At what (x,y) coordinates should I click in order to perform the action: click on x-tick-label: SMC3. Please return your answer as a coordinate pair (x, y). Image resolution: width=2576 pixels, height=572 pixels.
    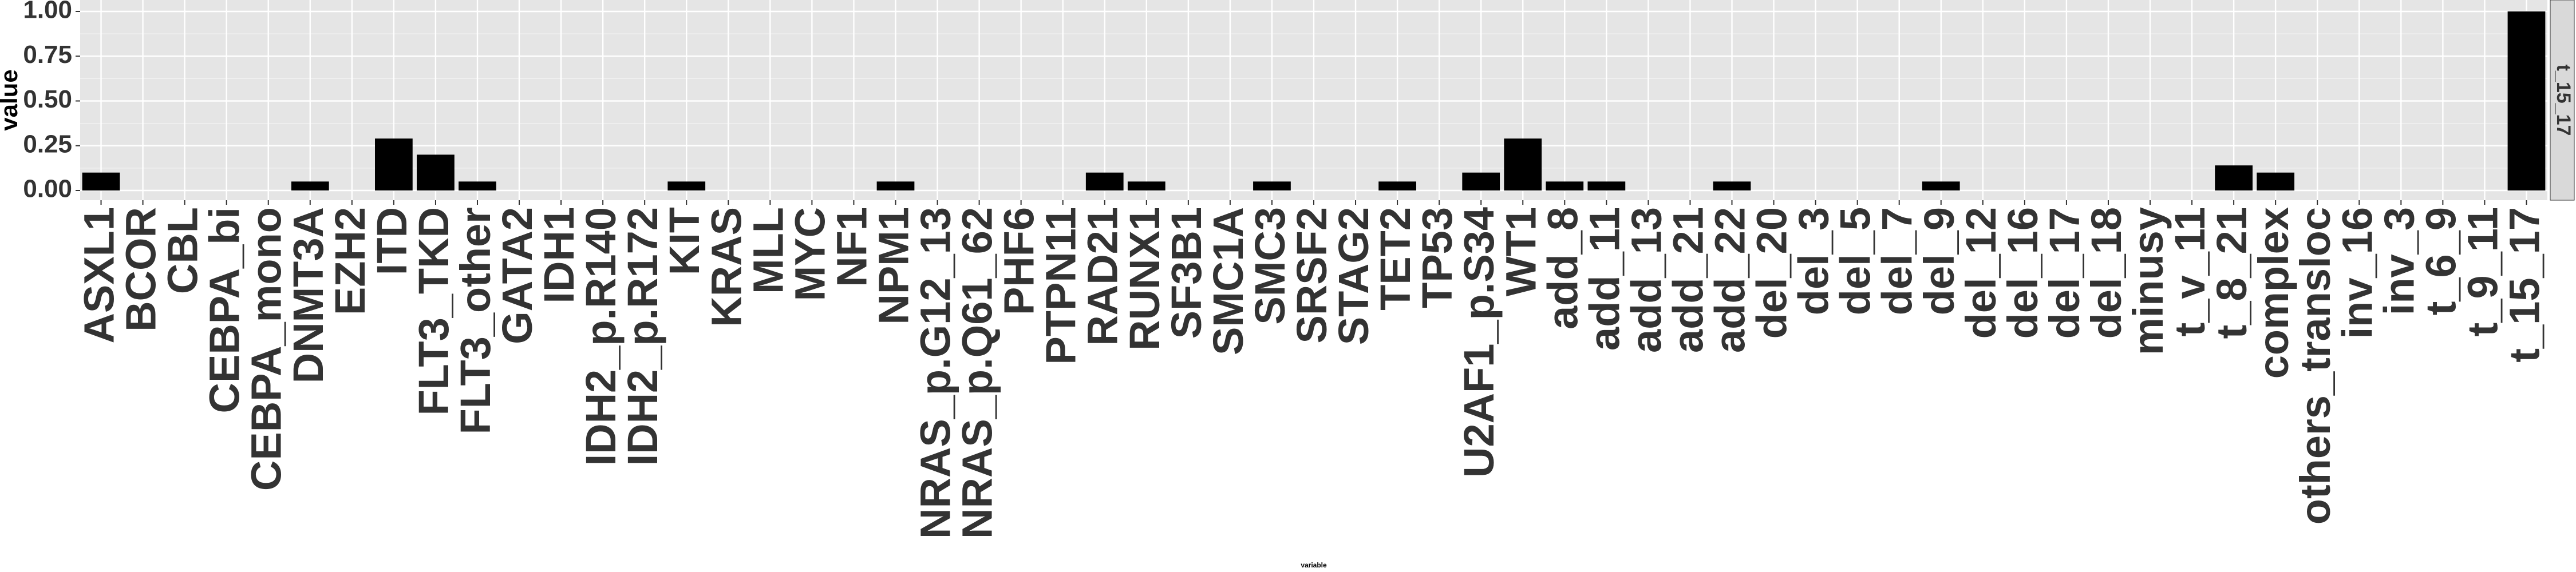
    Looking at the image, I should click on (1270, 266).